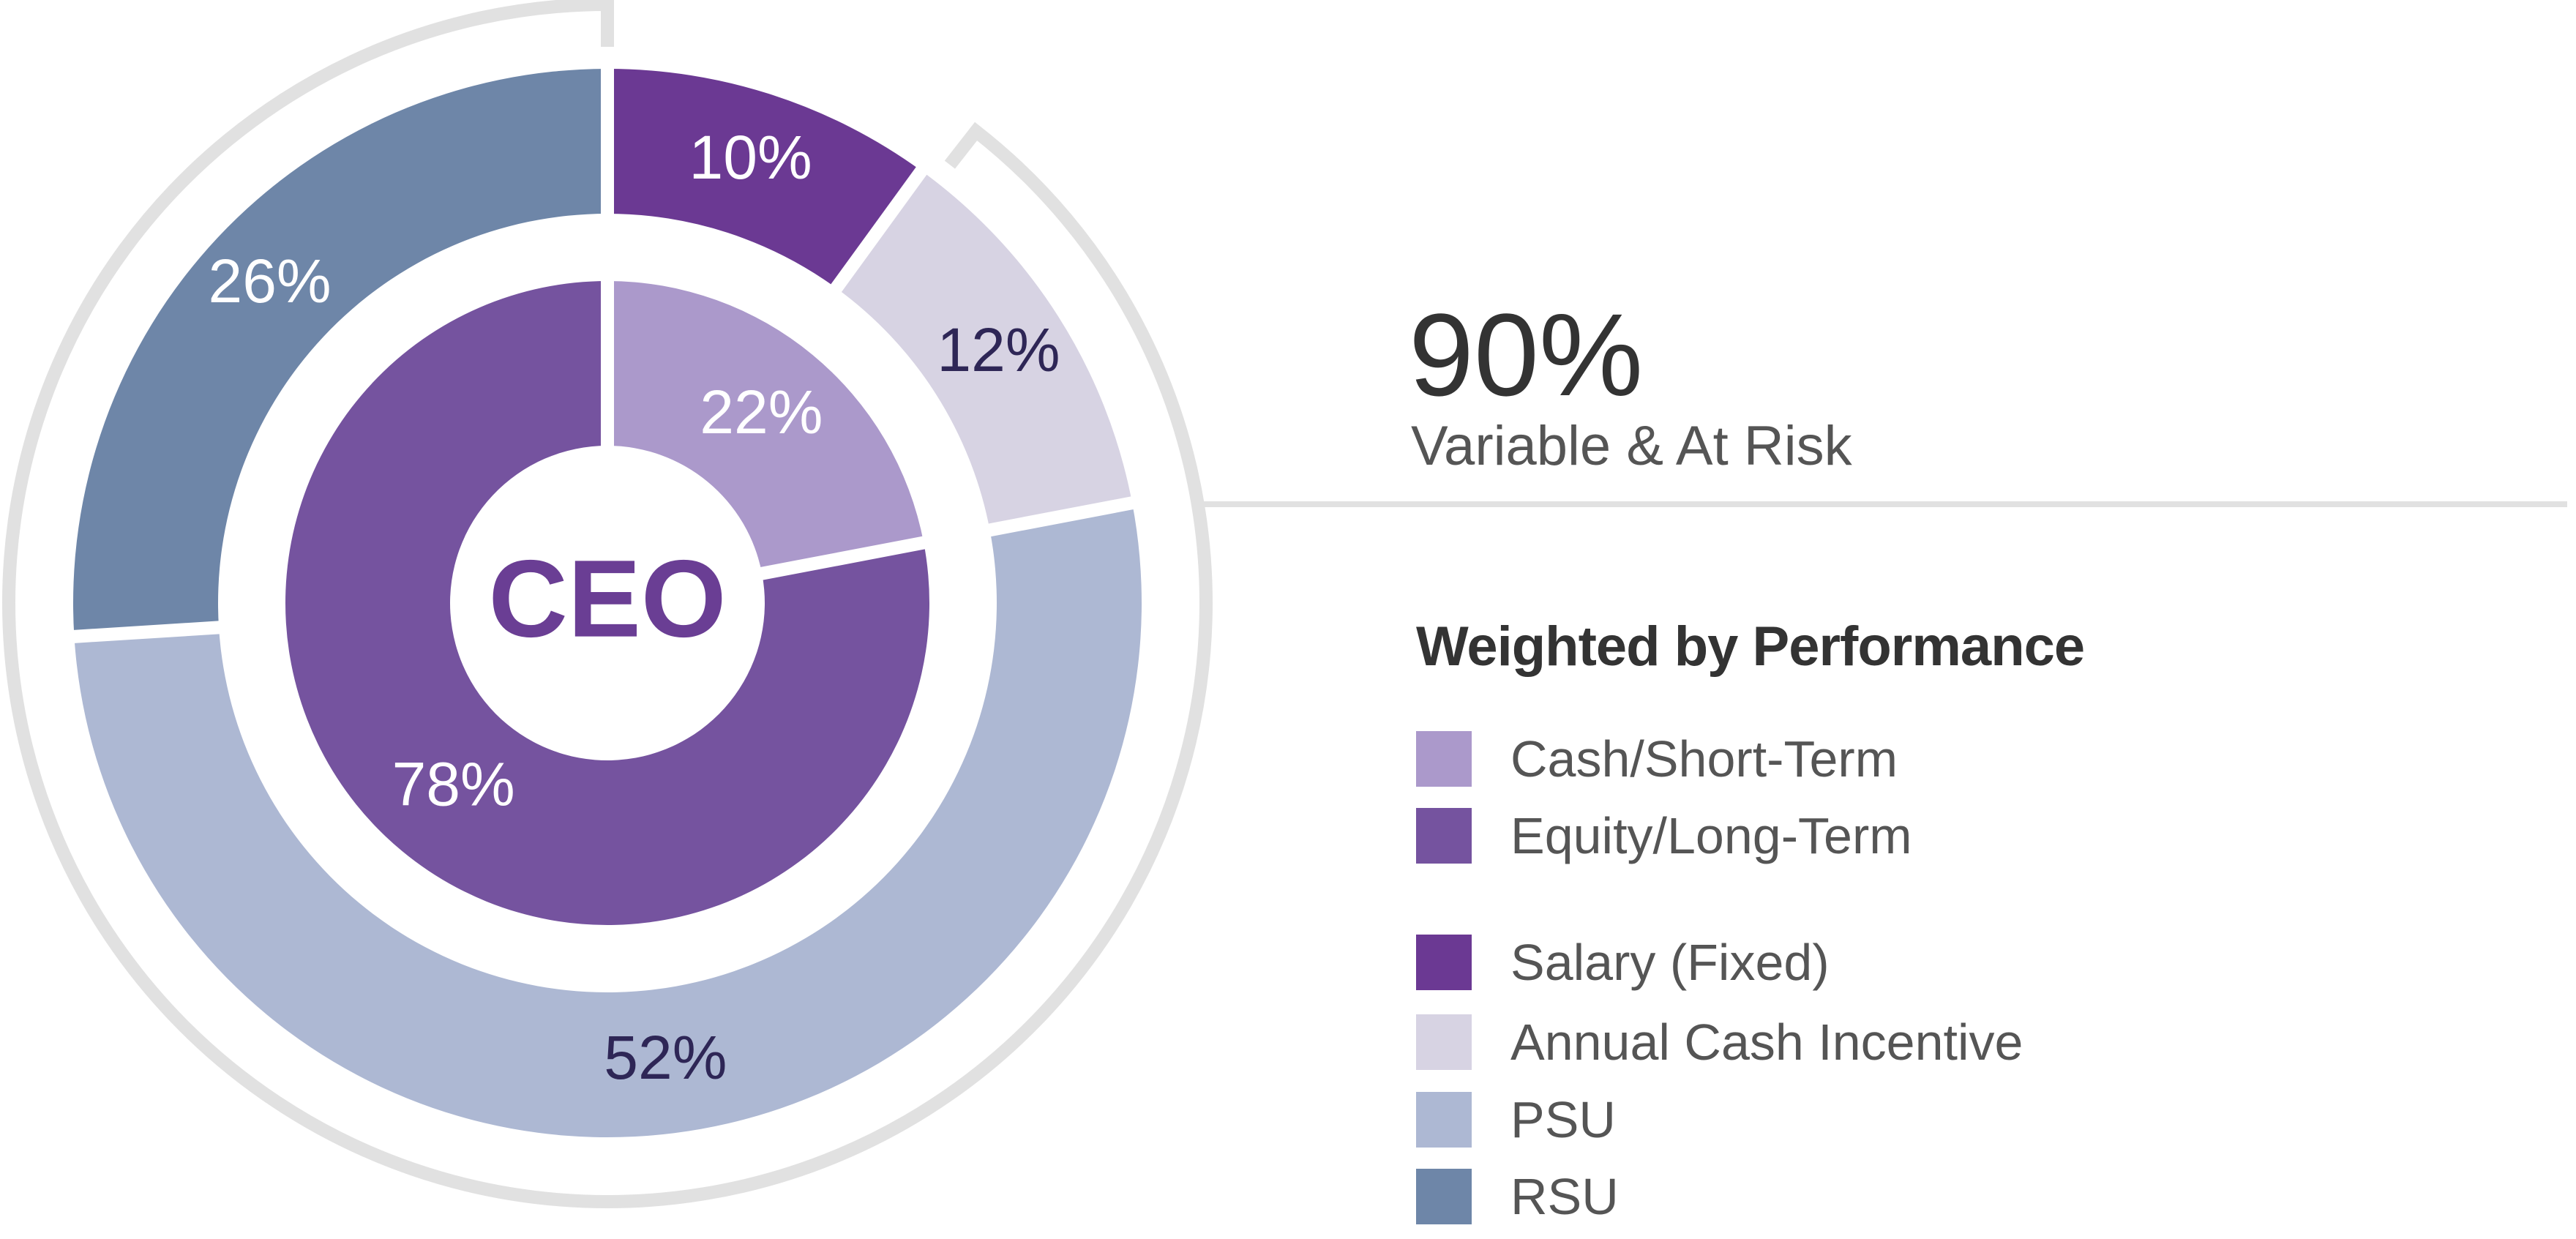 The width and height of the screenshot is (2576, 1239). I want to click on legend-item-rsu: RSU, so click(1517, 1196).